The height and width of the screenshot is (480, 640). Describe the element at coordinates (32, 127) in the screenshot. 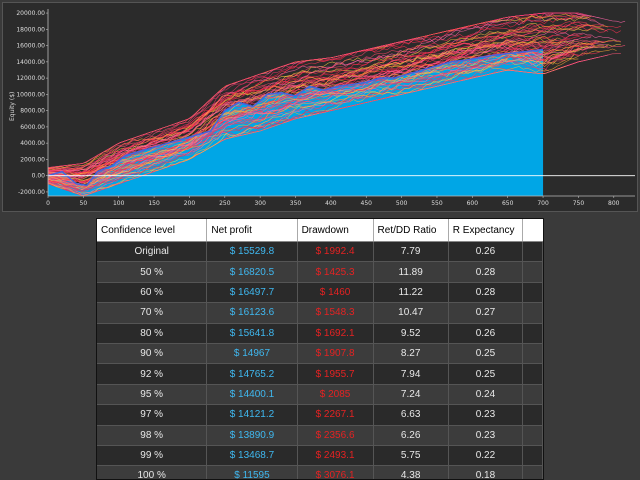

I see `y-tick-label: 6000.00` at that location.